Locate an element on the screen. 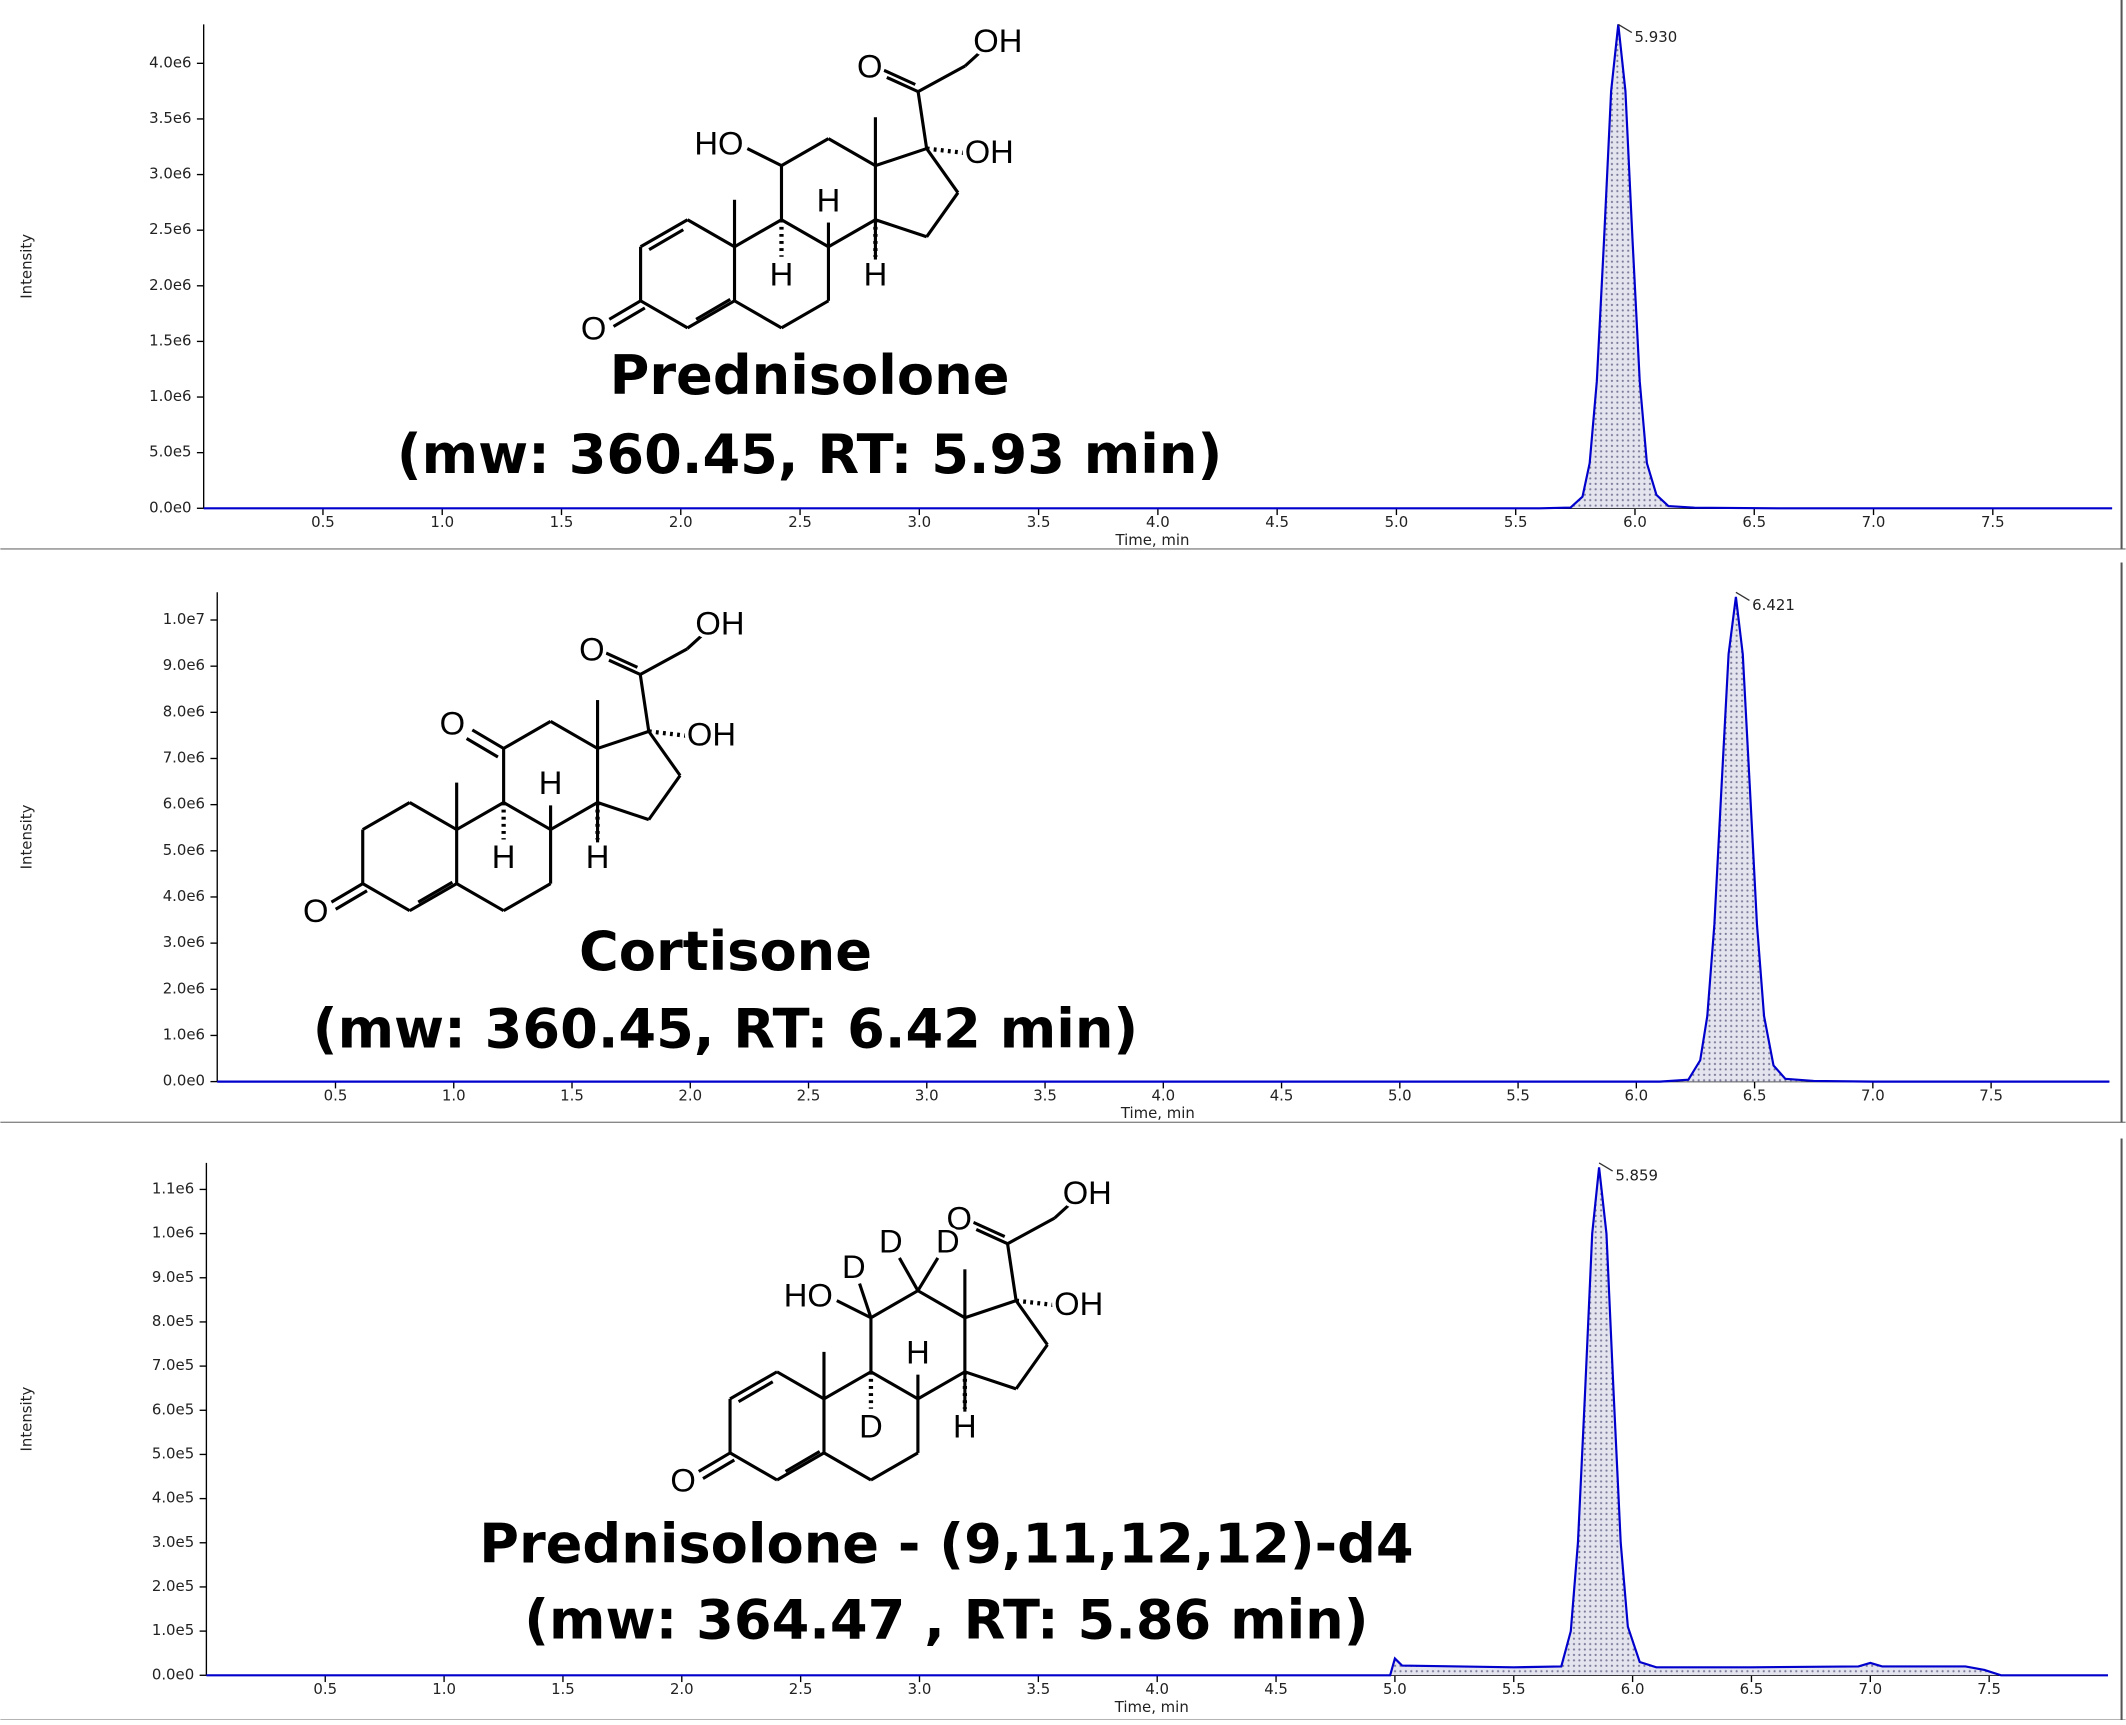  y-tick-label: 6.0e5 is located at coordinates (173, 1409).